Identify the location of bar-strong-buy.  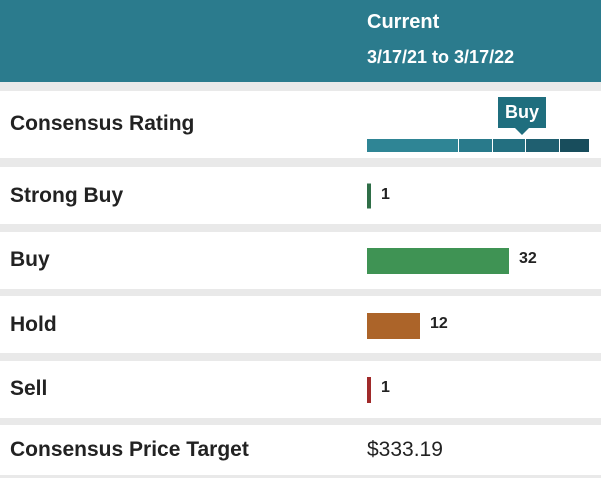
(369, 196).